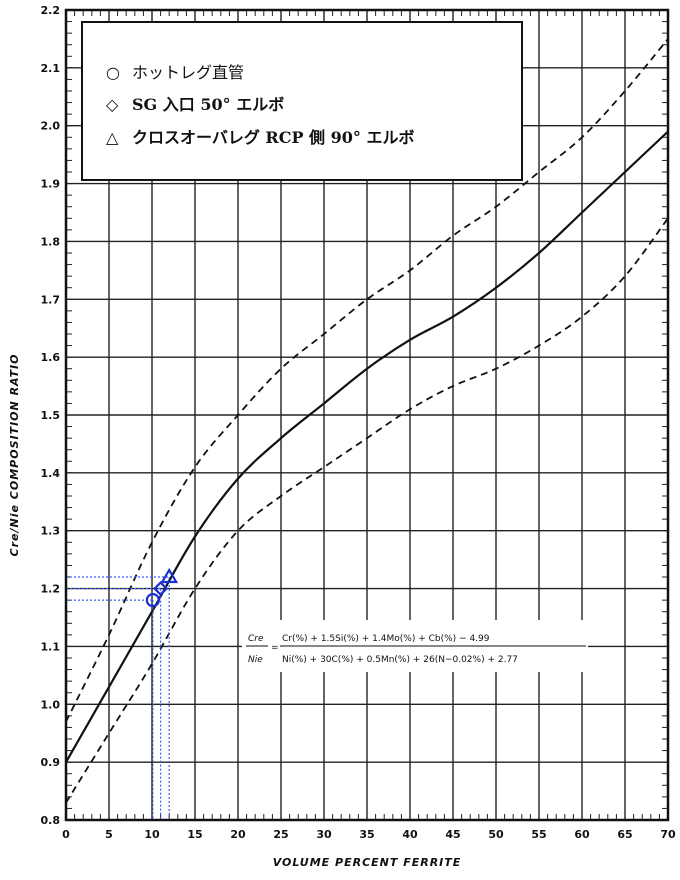 Image resolution: width=680 pixels, height=880 pixels. I want to click on y-tick-label: 1.4, so click(51, 473).